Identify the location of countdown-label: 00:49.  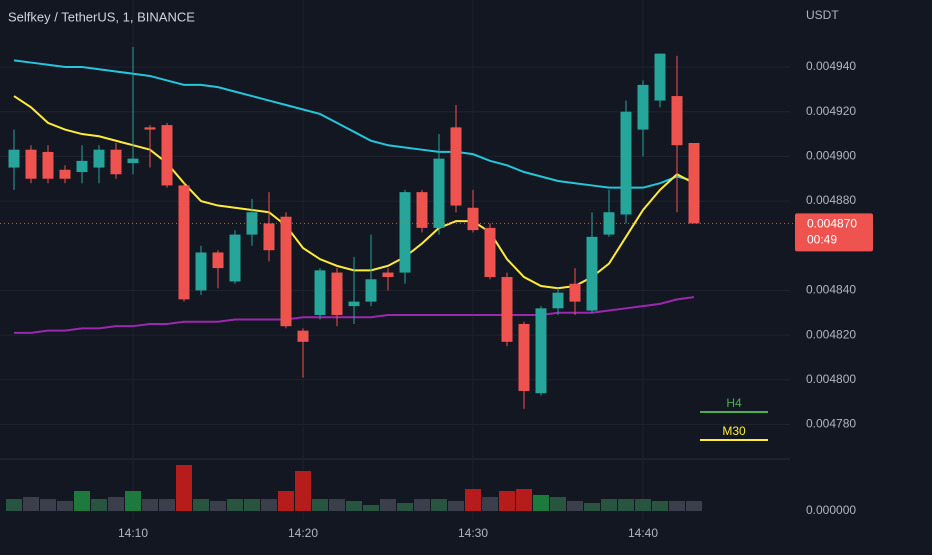
(822, 240).